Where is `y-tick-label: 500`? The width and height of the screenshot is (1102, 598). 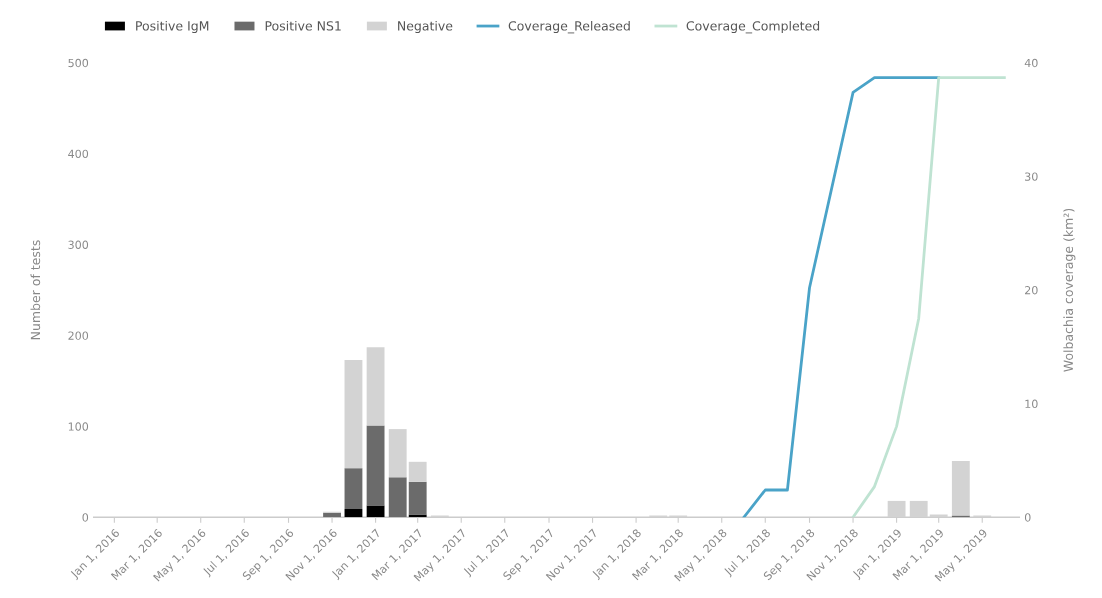 y-tick-label: 500 is located at coordinates (78, 63).